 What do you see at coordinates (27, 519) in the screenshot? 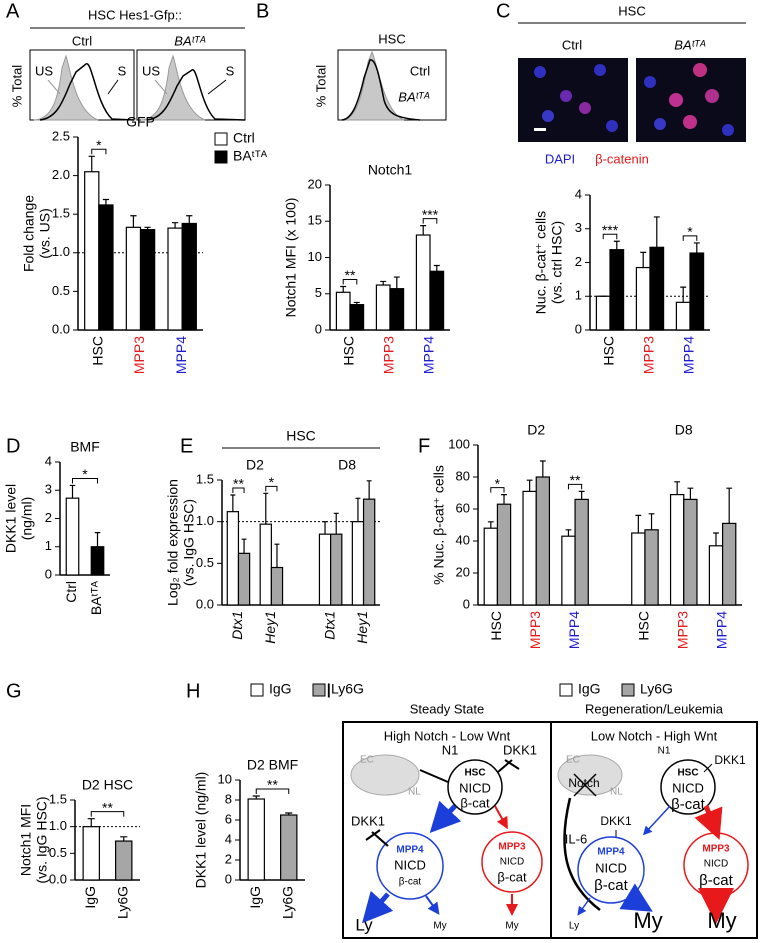
I see `y-axis-label: (ng/ml)` at bounding box center [27, 519].